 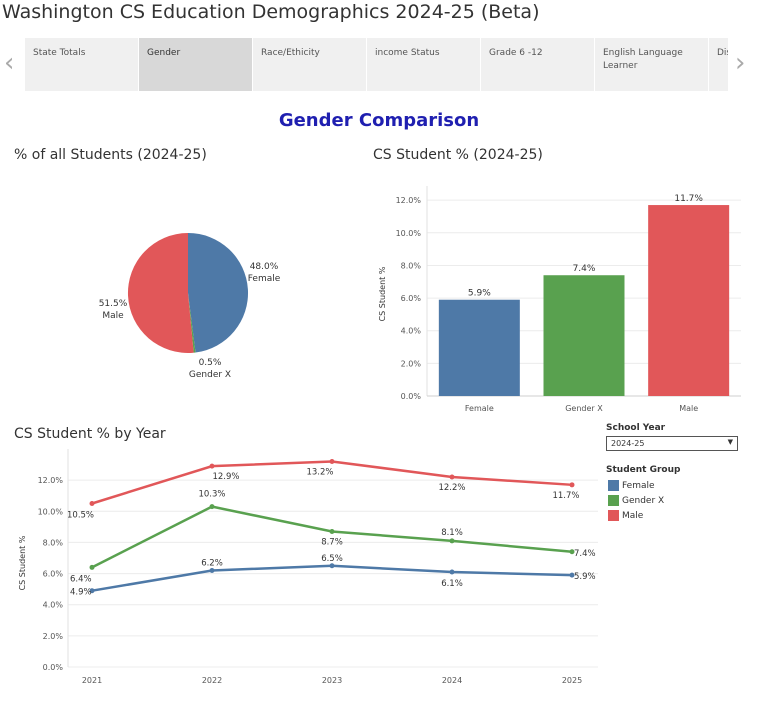 What do you see at coordinates (225, 477) in the screenshot?
I see `line-point-label: 12.9%` at bounding box center [225, 477].